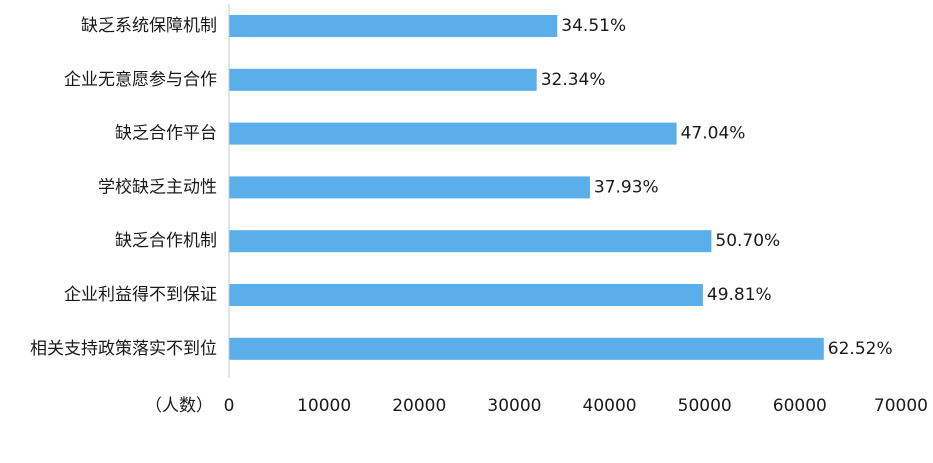  What do you see at coordinates (229, 406) in the screenshot?
I see `x-tick-label: 0` at bounding box center [229, 406].